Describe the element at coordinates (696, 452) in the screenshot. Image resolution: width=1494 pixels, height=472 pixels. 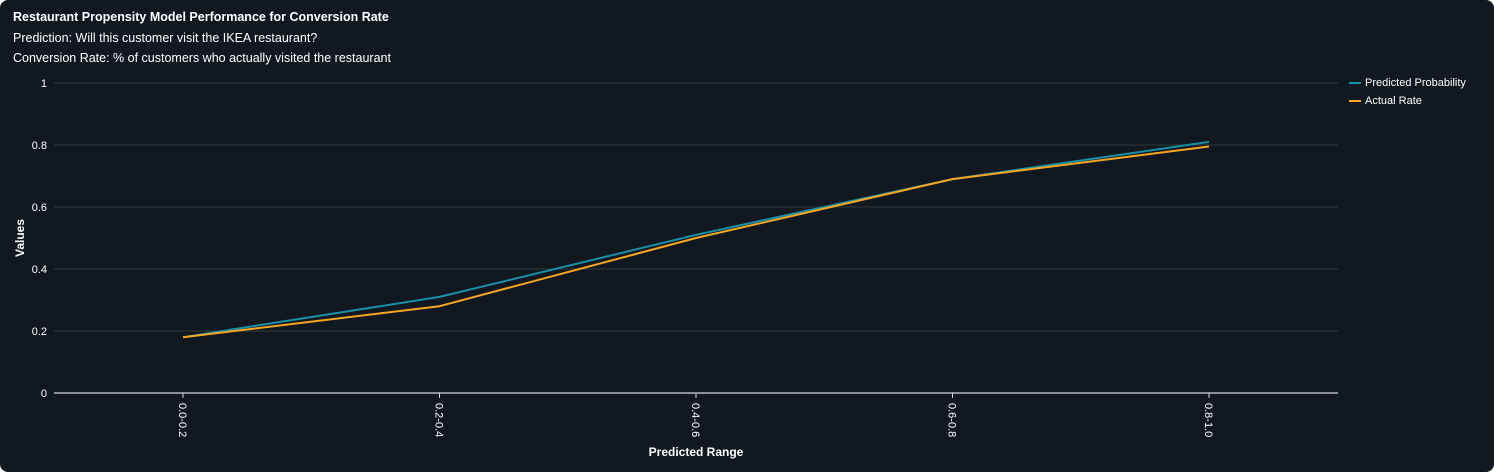
I see `x-axis-title: Predicted Range` at that location.